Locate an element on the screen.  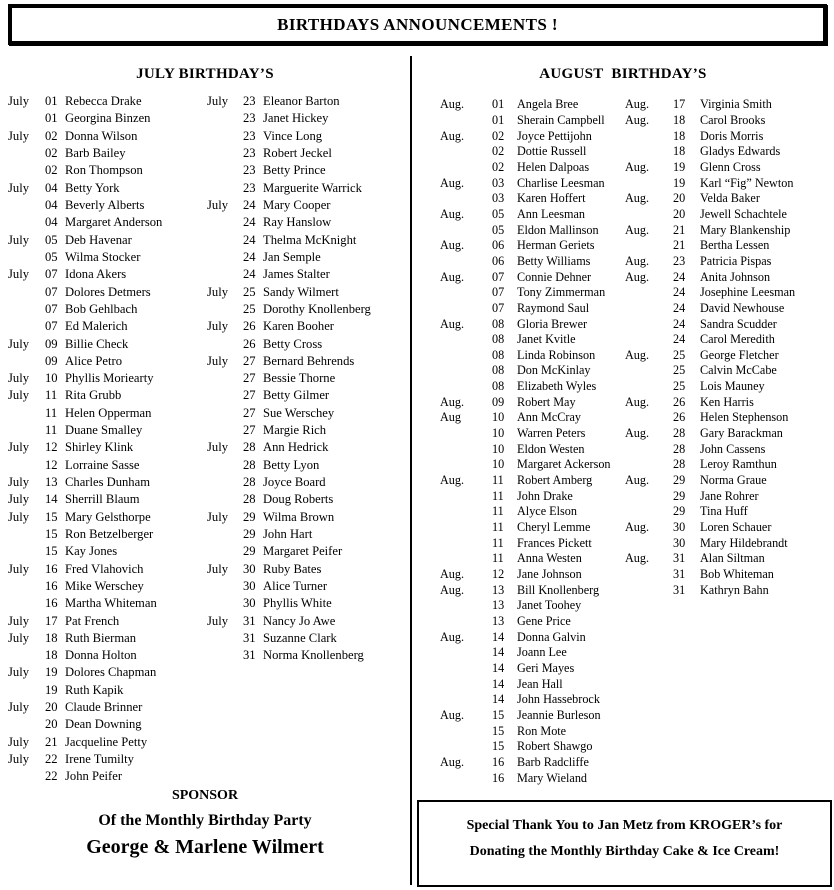
birthday-row: Aug. 08 Gloria Brewer is located at coordinates (531, 324).